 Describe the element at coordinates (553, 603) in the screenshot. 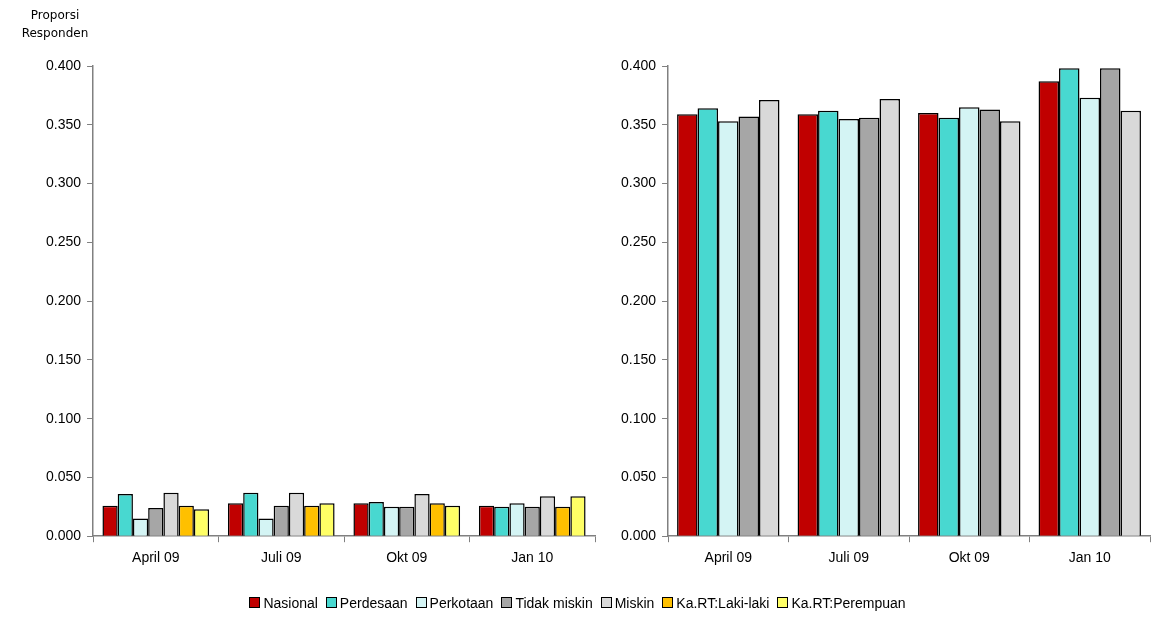

I see `legend-label: Tidak miskin` at that location.